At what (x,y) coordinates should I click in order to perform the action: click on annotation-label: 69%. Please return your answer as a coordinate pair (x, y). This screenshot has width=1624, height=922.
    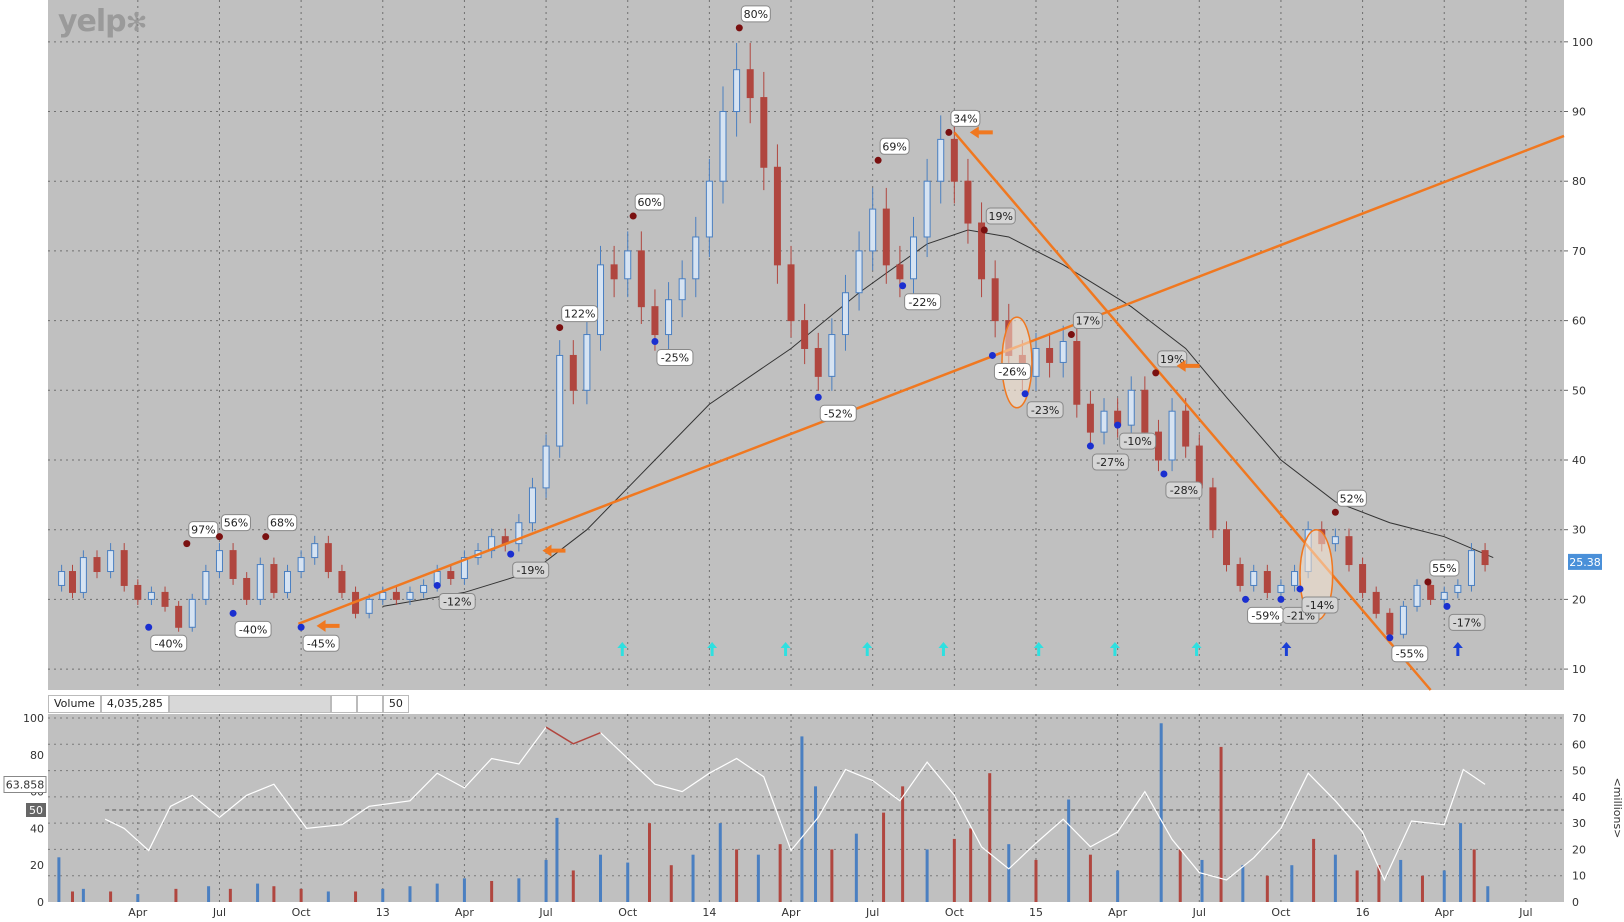
    Looking at the image, I should click on (894, 146).